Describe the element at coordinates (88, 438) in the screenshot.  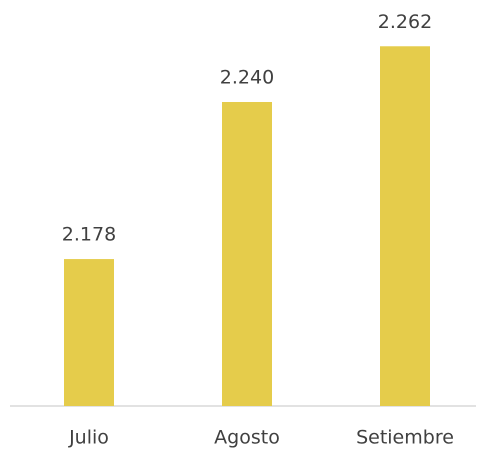
I see `x-tick-label: Julio` at that location.